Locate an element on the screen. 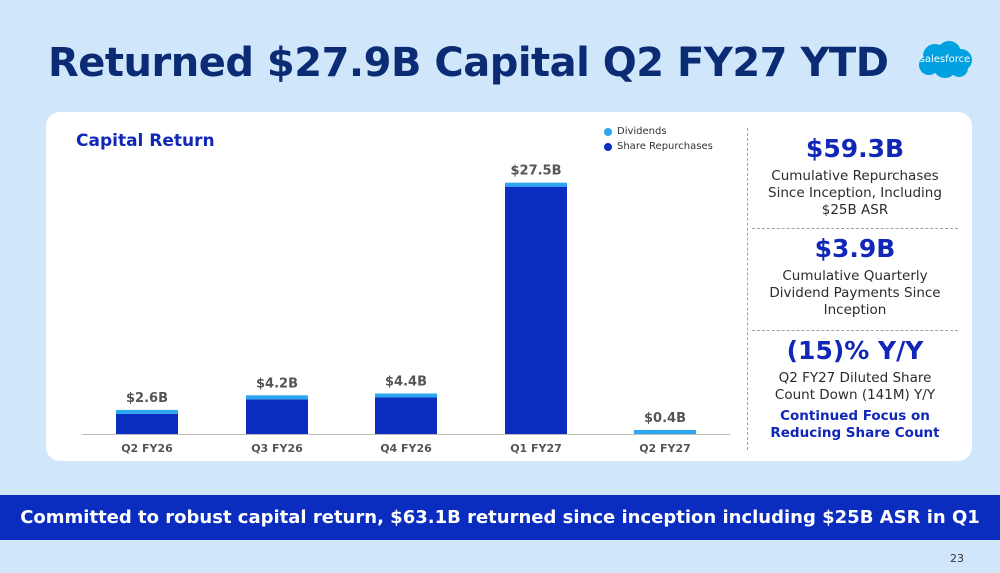 The height and width of the screenshot is (573, 1000). stat-repurchases-desc-line: $25B ASR is located at coordinates (855, 210).